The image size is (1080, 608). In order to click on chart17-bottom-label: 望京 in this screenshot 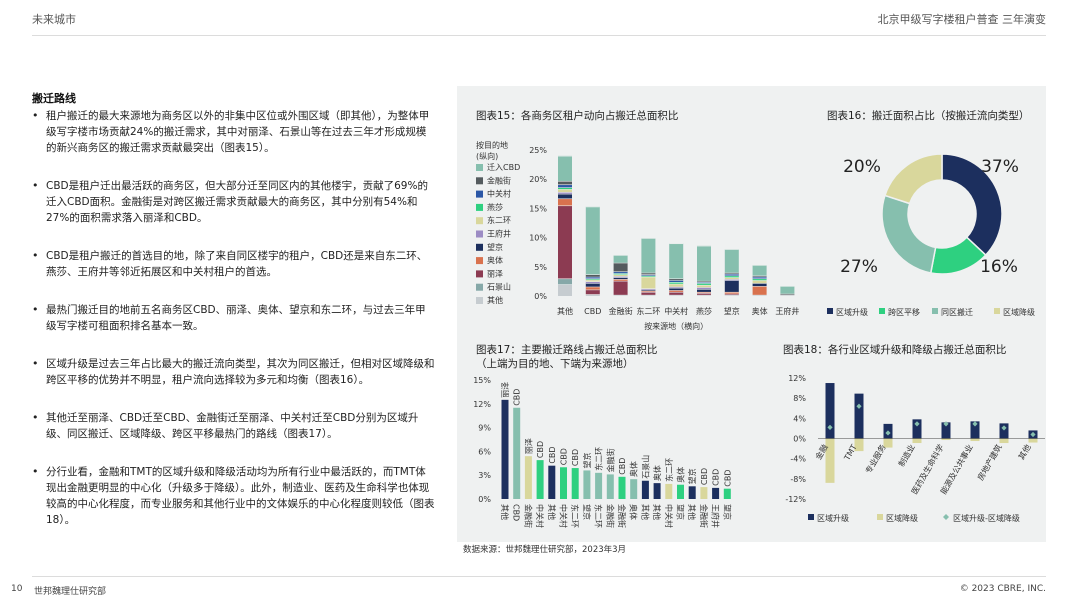, I will do `click(587, 512)`.